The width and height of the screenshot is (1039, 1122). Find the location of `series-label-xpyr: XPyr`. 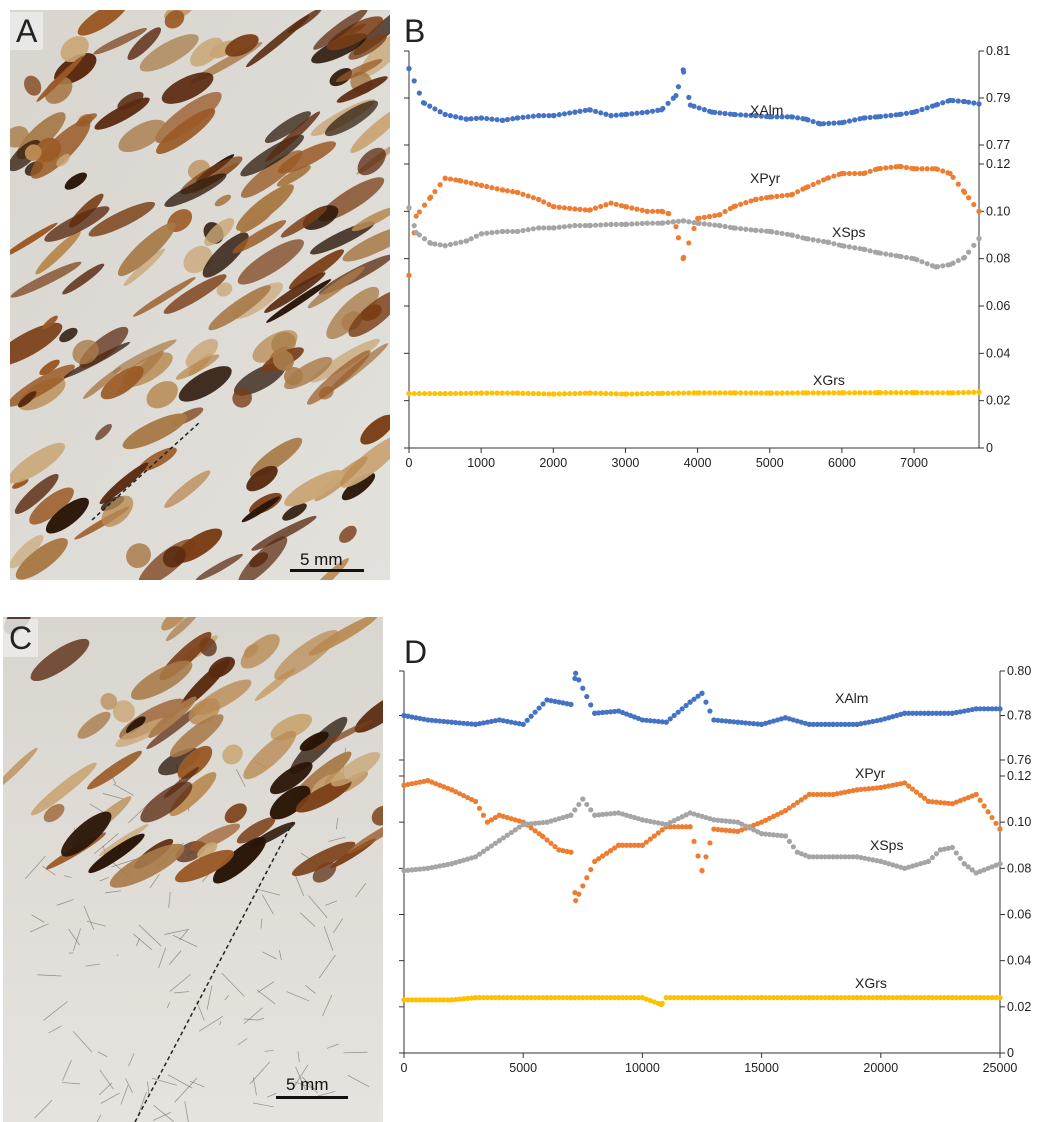

series-label-xpyr: XPyr is located at coordinates (870, 773).